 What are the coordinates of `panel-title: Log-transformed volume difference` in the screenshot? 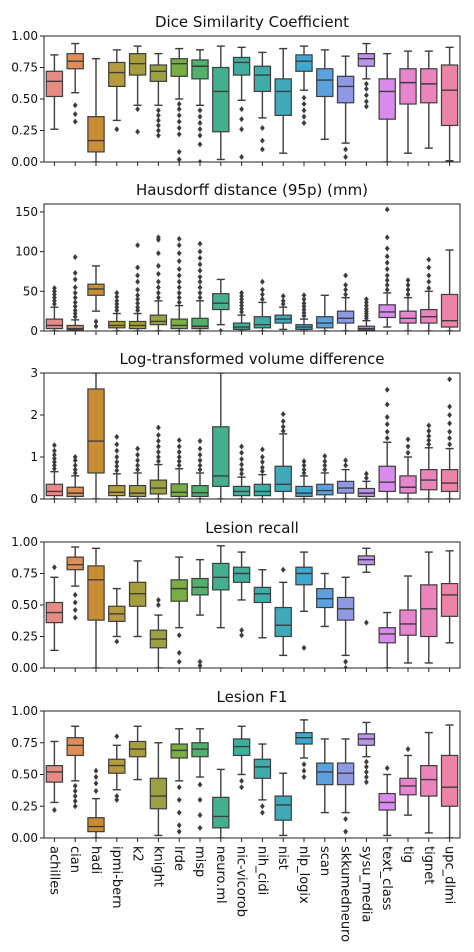 It's located at (252, 359).